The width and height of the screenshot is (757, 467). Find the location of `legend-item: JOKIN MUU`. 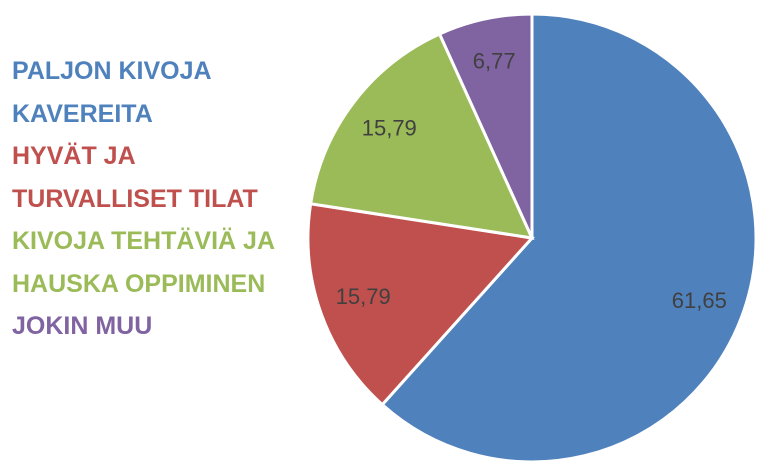

legend-item: JOKIN MUU is located at coordinates (82, 326).